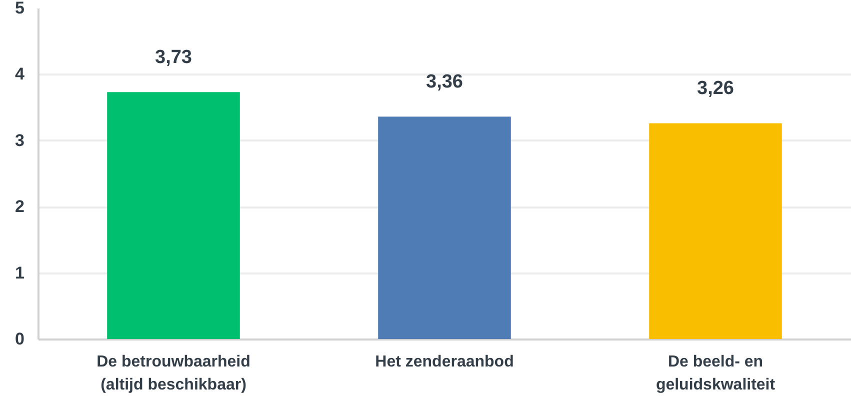  What do you see at coordinates (19, 272) in the screenshot?
I see `y-tick-label: 1` at bounding box center [19, 272].